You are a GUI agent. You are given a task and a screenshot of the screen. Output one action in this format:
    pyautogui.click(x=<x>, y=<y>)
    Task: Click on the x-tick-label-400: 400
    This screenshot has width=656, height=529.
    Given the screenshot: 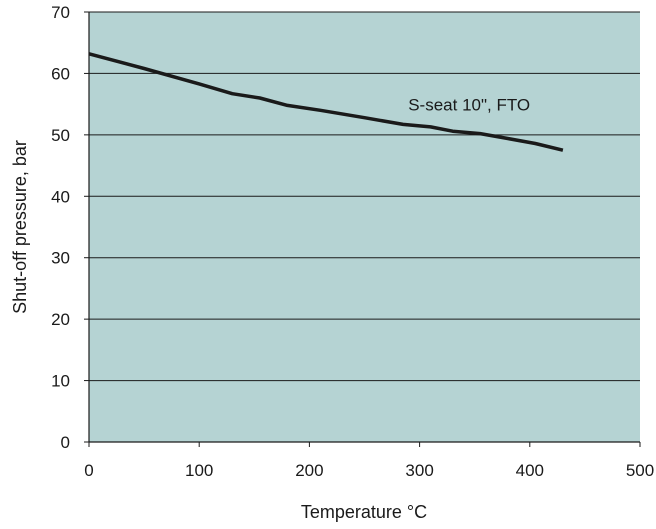 What is the action you would take?
    pyautogui.click(x=530, y=470)
    